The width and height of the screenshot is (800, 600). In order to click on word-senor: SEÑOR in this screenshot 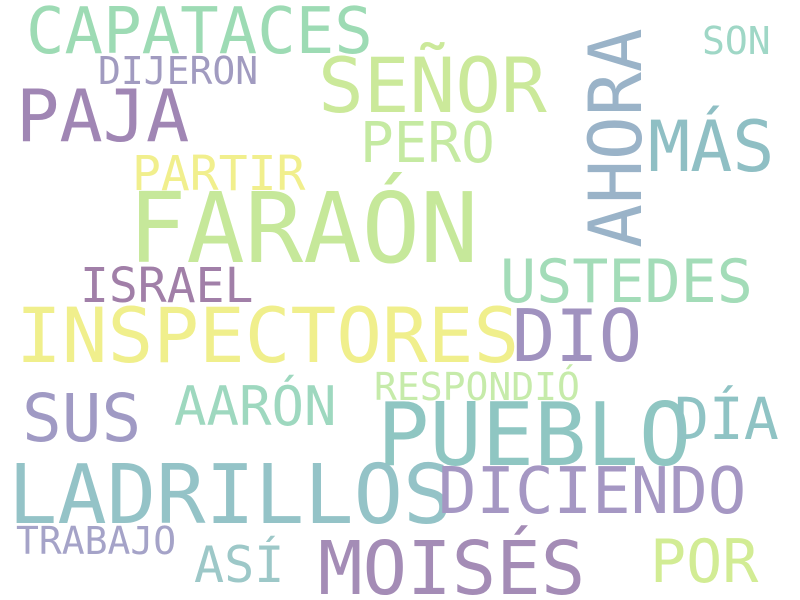, I will do `click(432, 85)`.